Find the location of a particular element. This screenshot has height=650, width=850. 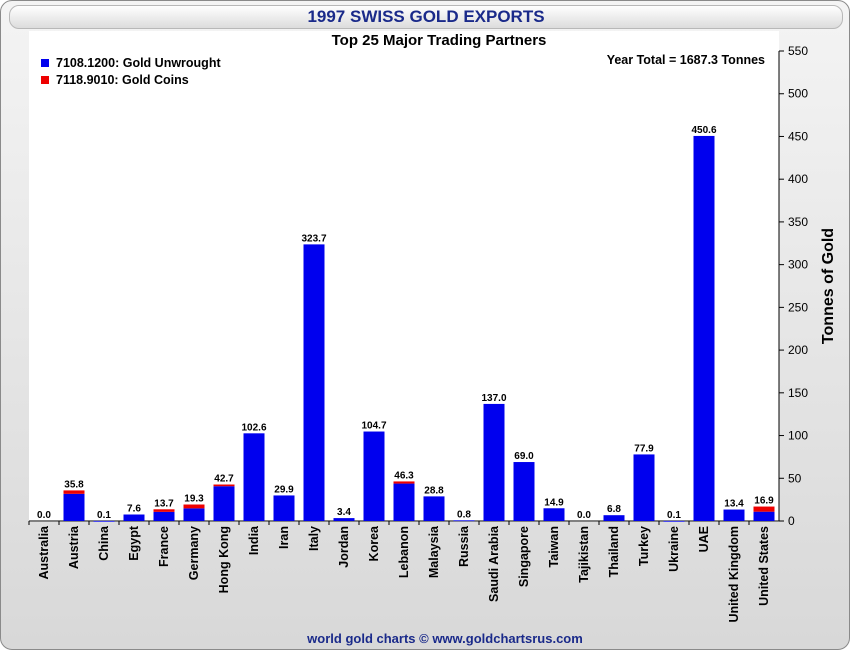

x-tick-label: Germany is located at coordinates (194, 553).